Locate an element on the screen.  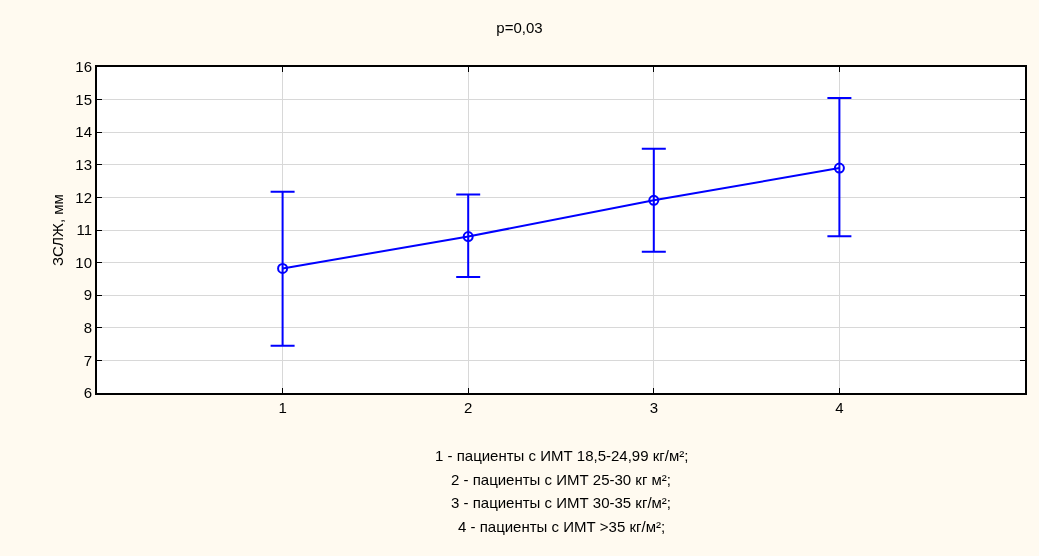
y-tick-label: 15 is located at coordinates (83, 99).